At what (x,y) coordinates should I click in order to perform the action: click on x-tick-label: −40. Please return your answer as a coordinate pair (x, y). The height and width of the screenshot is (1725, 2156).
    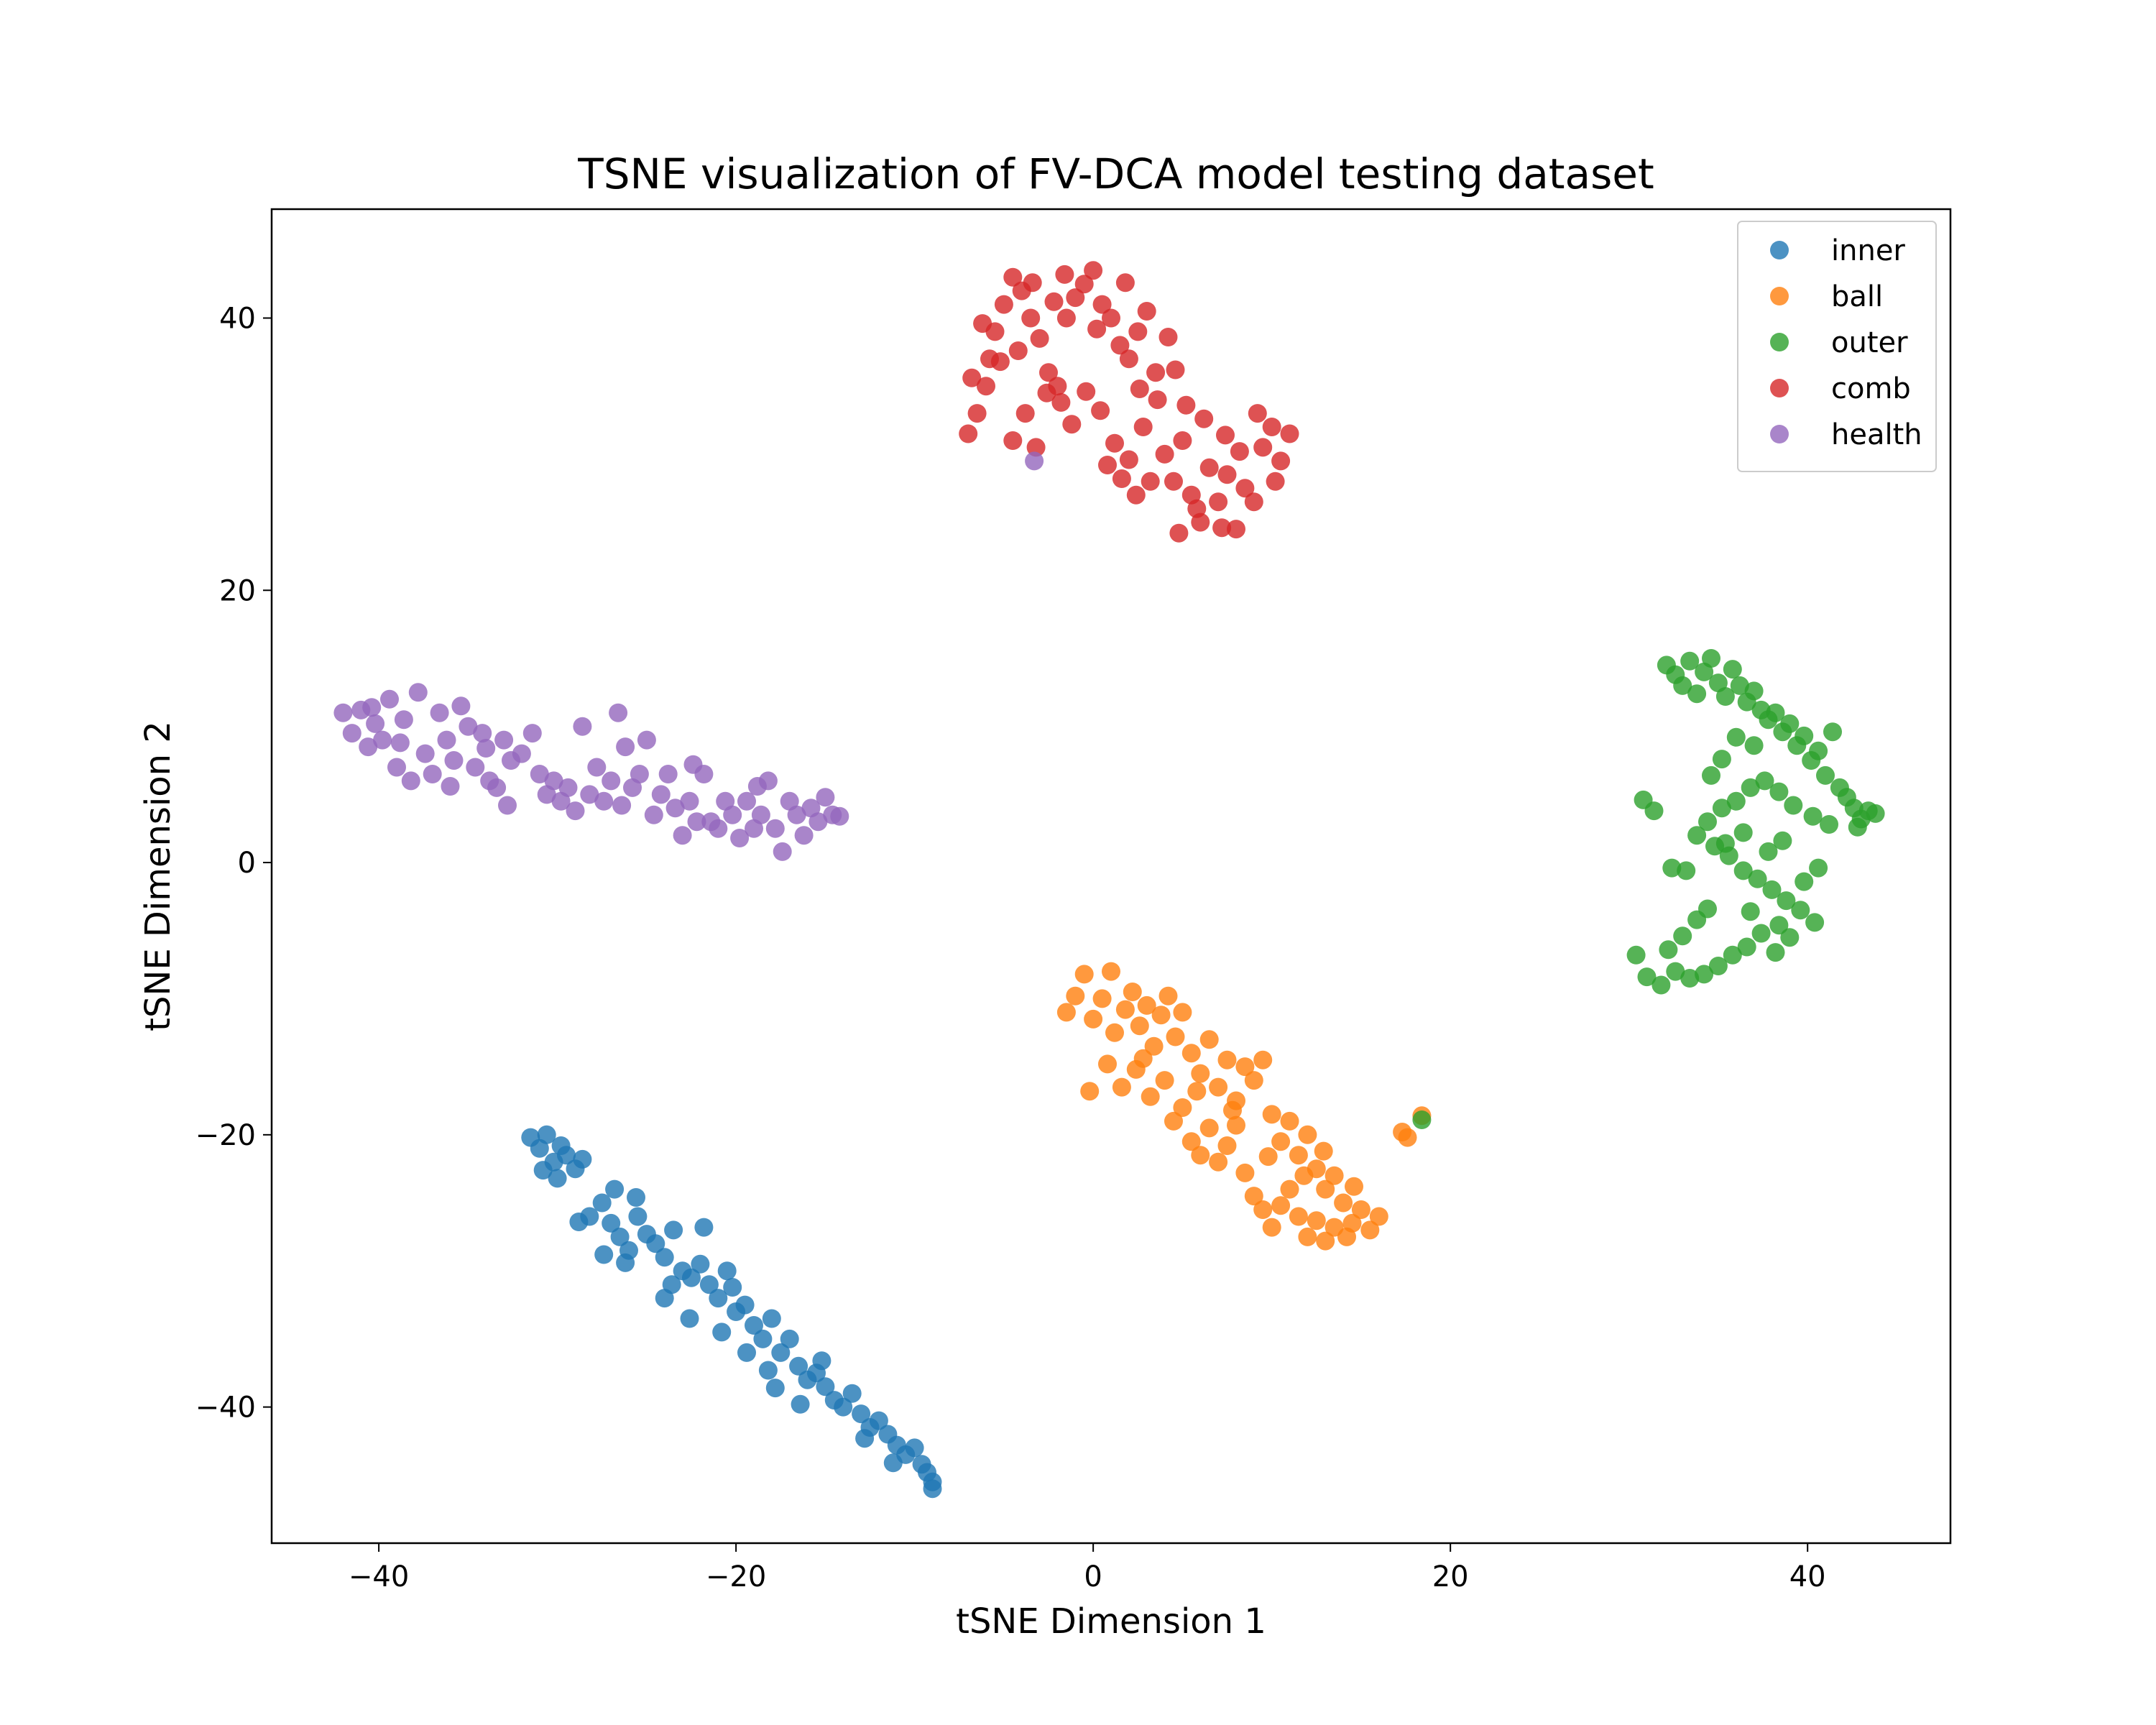
    Looking at the image, I should click on (379, 1576).